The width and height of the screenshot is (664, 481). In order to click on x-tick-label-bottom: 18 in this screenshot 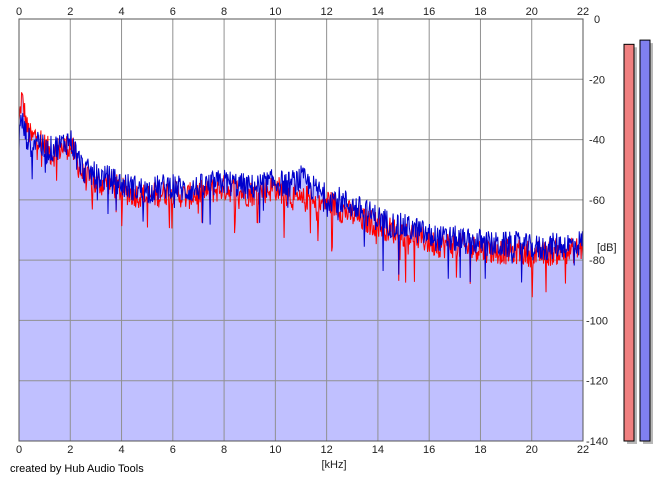, I will do `click(480, 450)`.